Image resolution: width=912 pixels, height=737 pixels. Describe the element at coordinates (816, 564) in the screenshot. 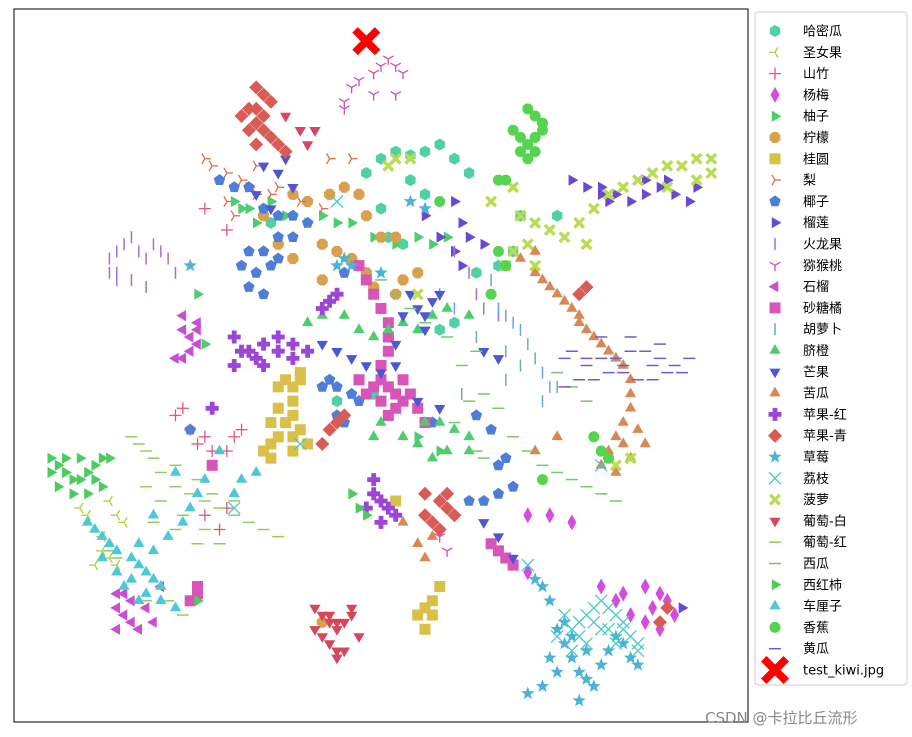

I see `legend-label-25: 西瓜` at that location.